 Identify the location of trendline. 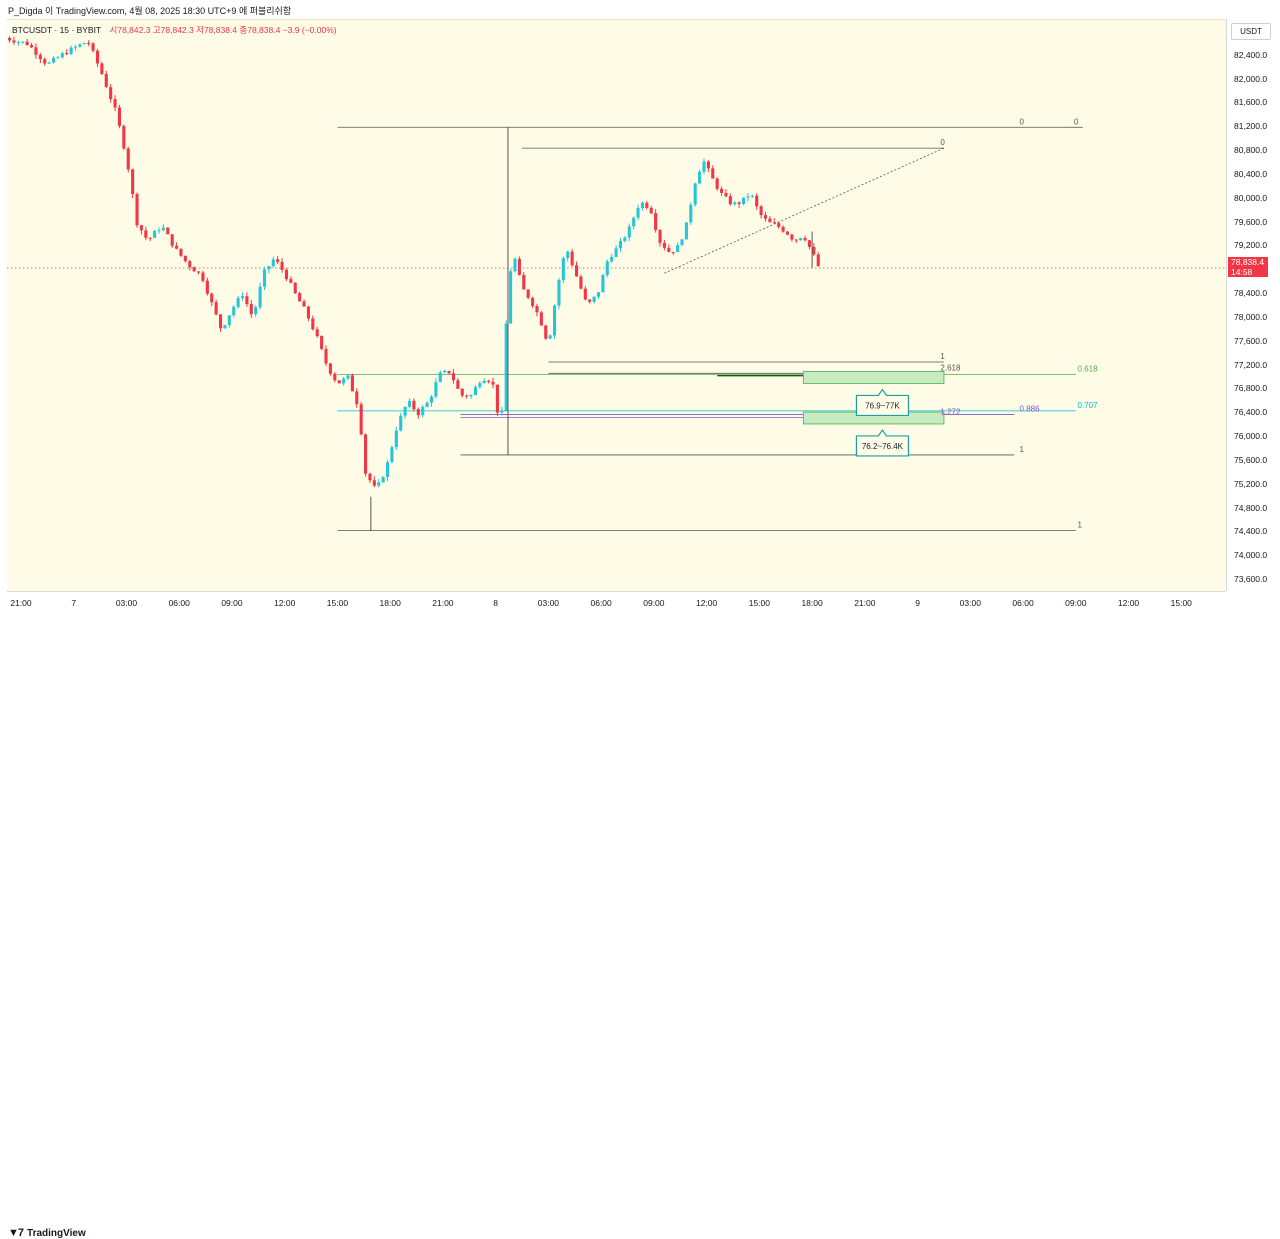
(804, 210).